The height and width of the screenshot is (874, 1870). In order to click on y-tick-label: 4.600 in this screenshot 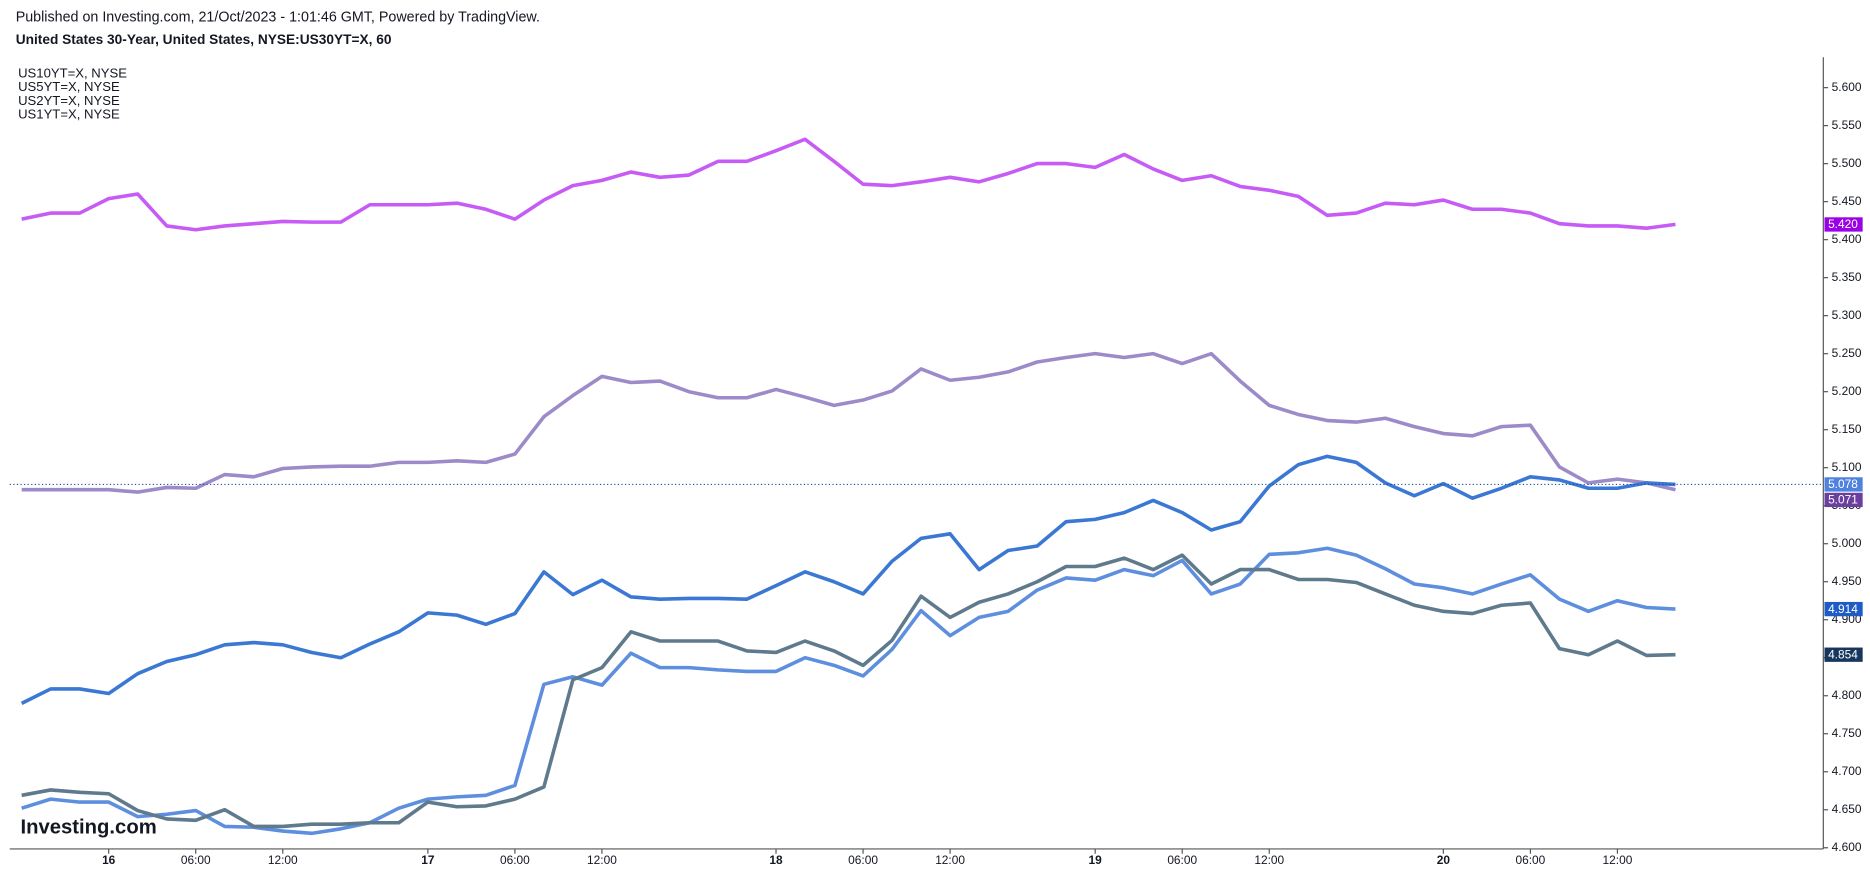, I will do `click(1847, 847)`.